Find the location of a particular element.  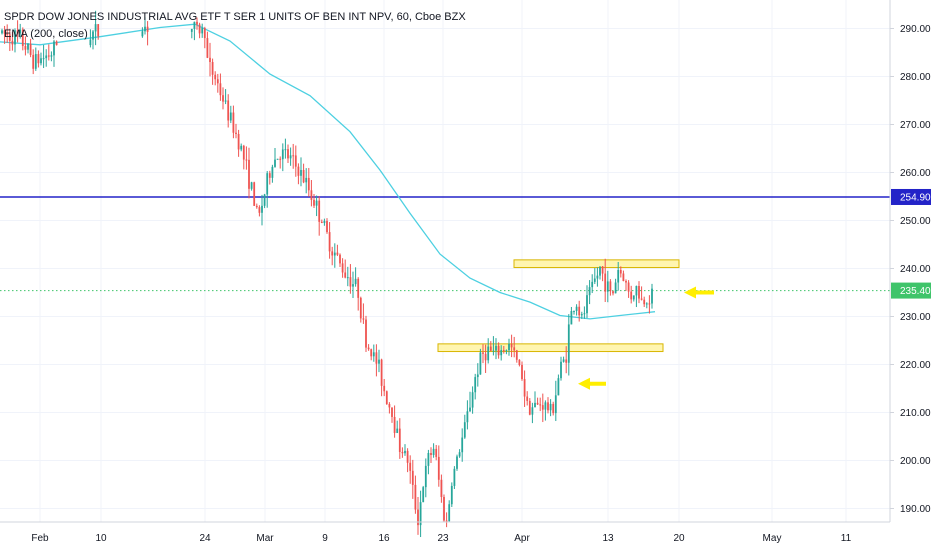

y-tick-label: 270.00 is located at coordinates (915, 125).